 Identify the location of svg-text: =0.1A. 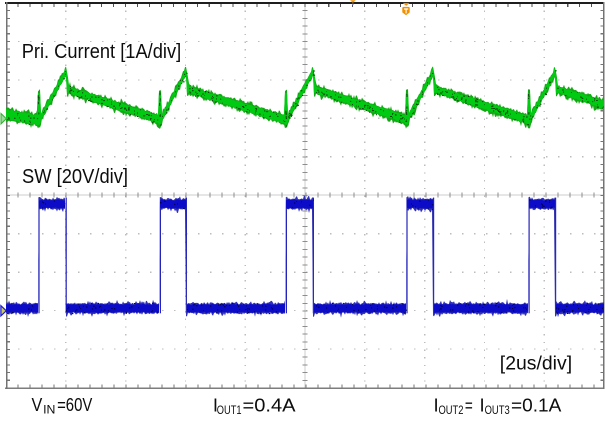
(536, 404).